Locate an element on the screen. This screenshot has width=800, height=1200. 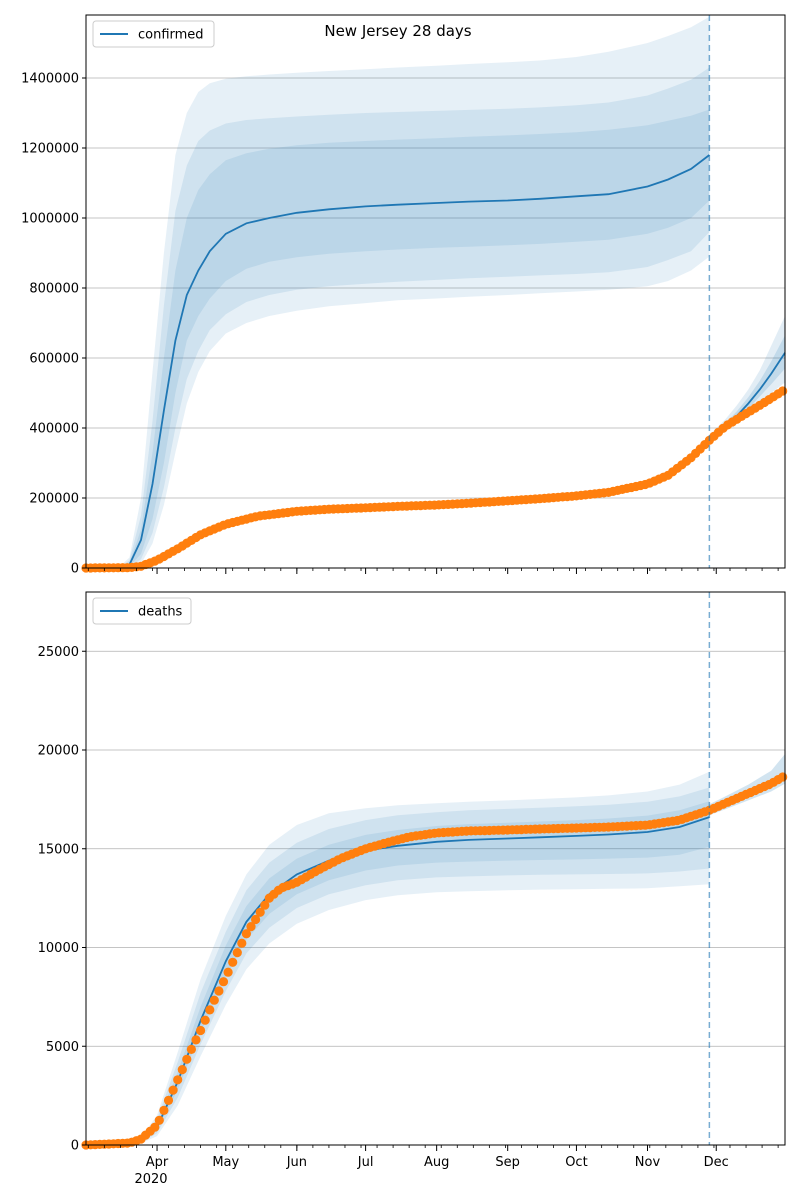
deaths-y-axis: 0 5000 10000 15000 20000 25000 is located at coordinates (62, 899).